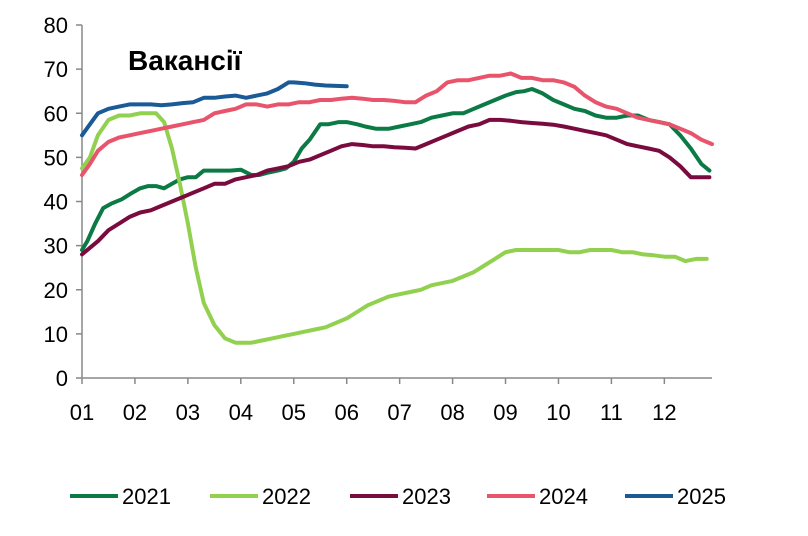 The width and height of the screenshot is (808, 536). What do you see at coordinates (399, 412) in the screenshot?
I see `x-tick-label: 07` at bounding box center [399, 412].